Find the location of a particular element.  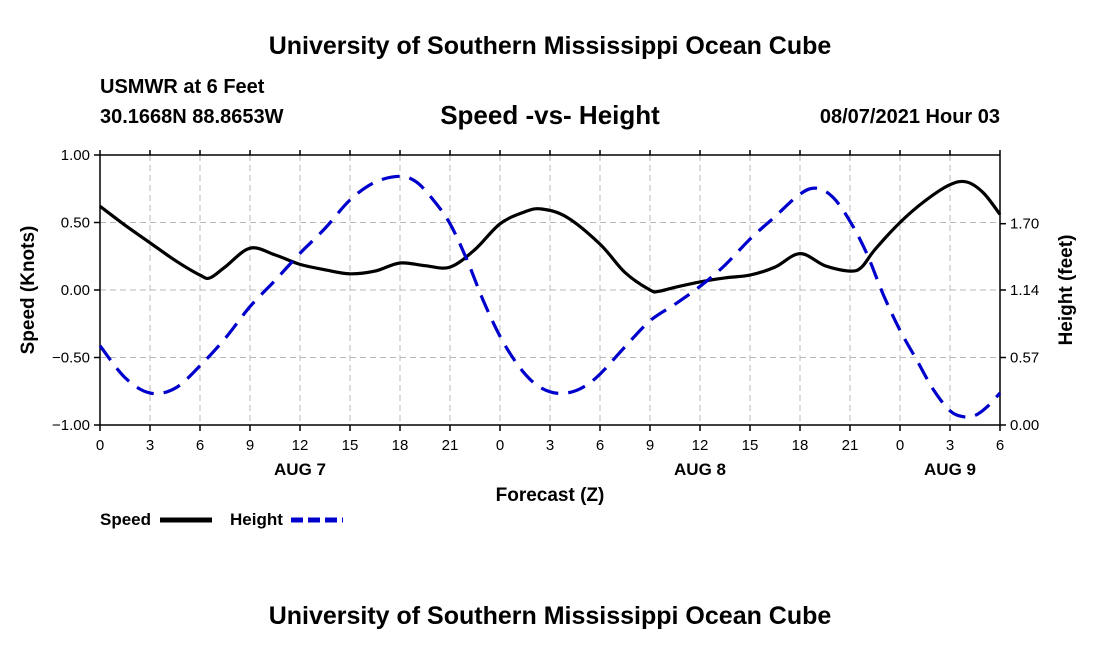

y-tick-label-right: 0.00 is located at coordinates (1024, 425).